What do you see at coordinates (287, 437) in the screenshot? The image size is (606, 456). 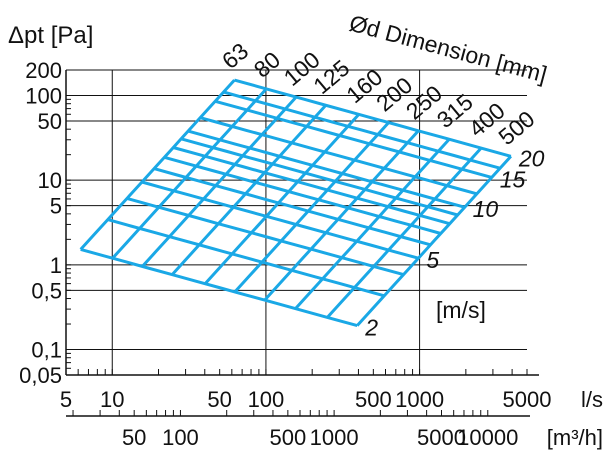 I see `x2-tick-label: 500` at bounding box center [287, 437].